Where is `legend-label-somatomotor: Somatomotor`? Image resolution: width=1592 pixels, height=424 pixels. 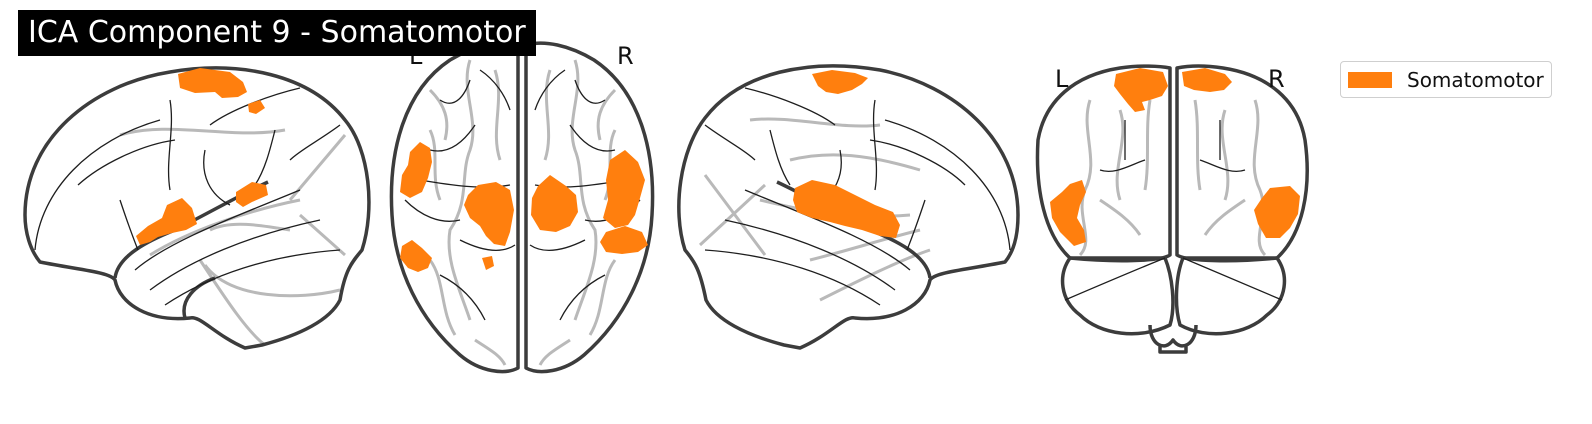
legend-label-somatomotor: Somatomotor is located at coordinates (1475, 80).